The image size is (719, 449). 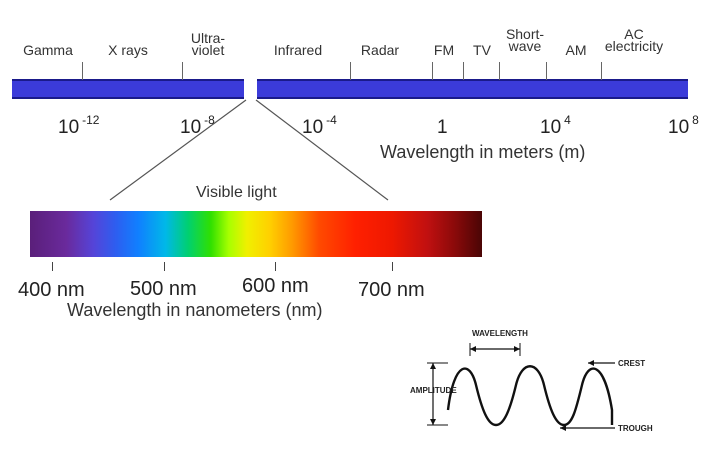 I want to click on band-label-x-rays: X rays, so click(x=128, y=50).